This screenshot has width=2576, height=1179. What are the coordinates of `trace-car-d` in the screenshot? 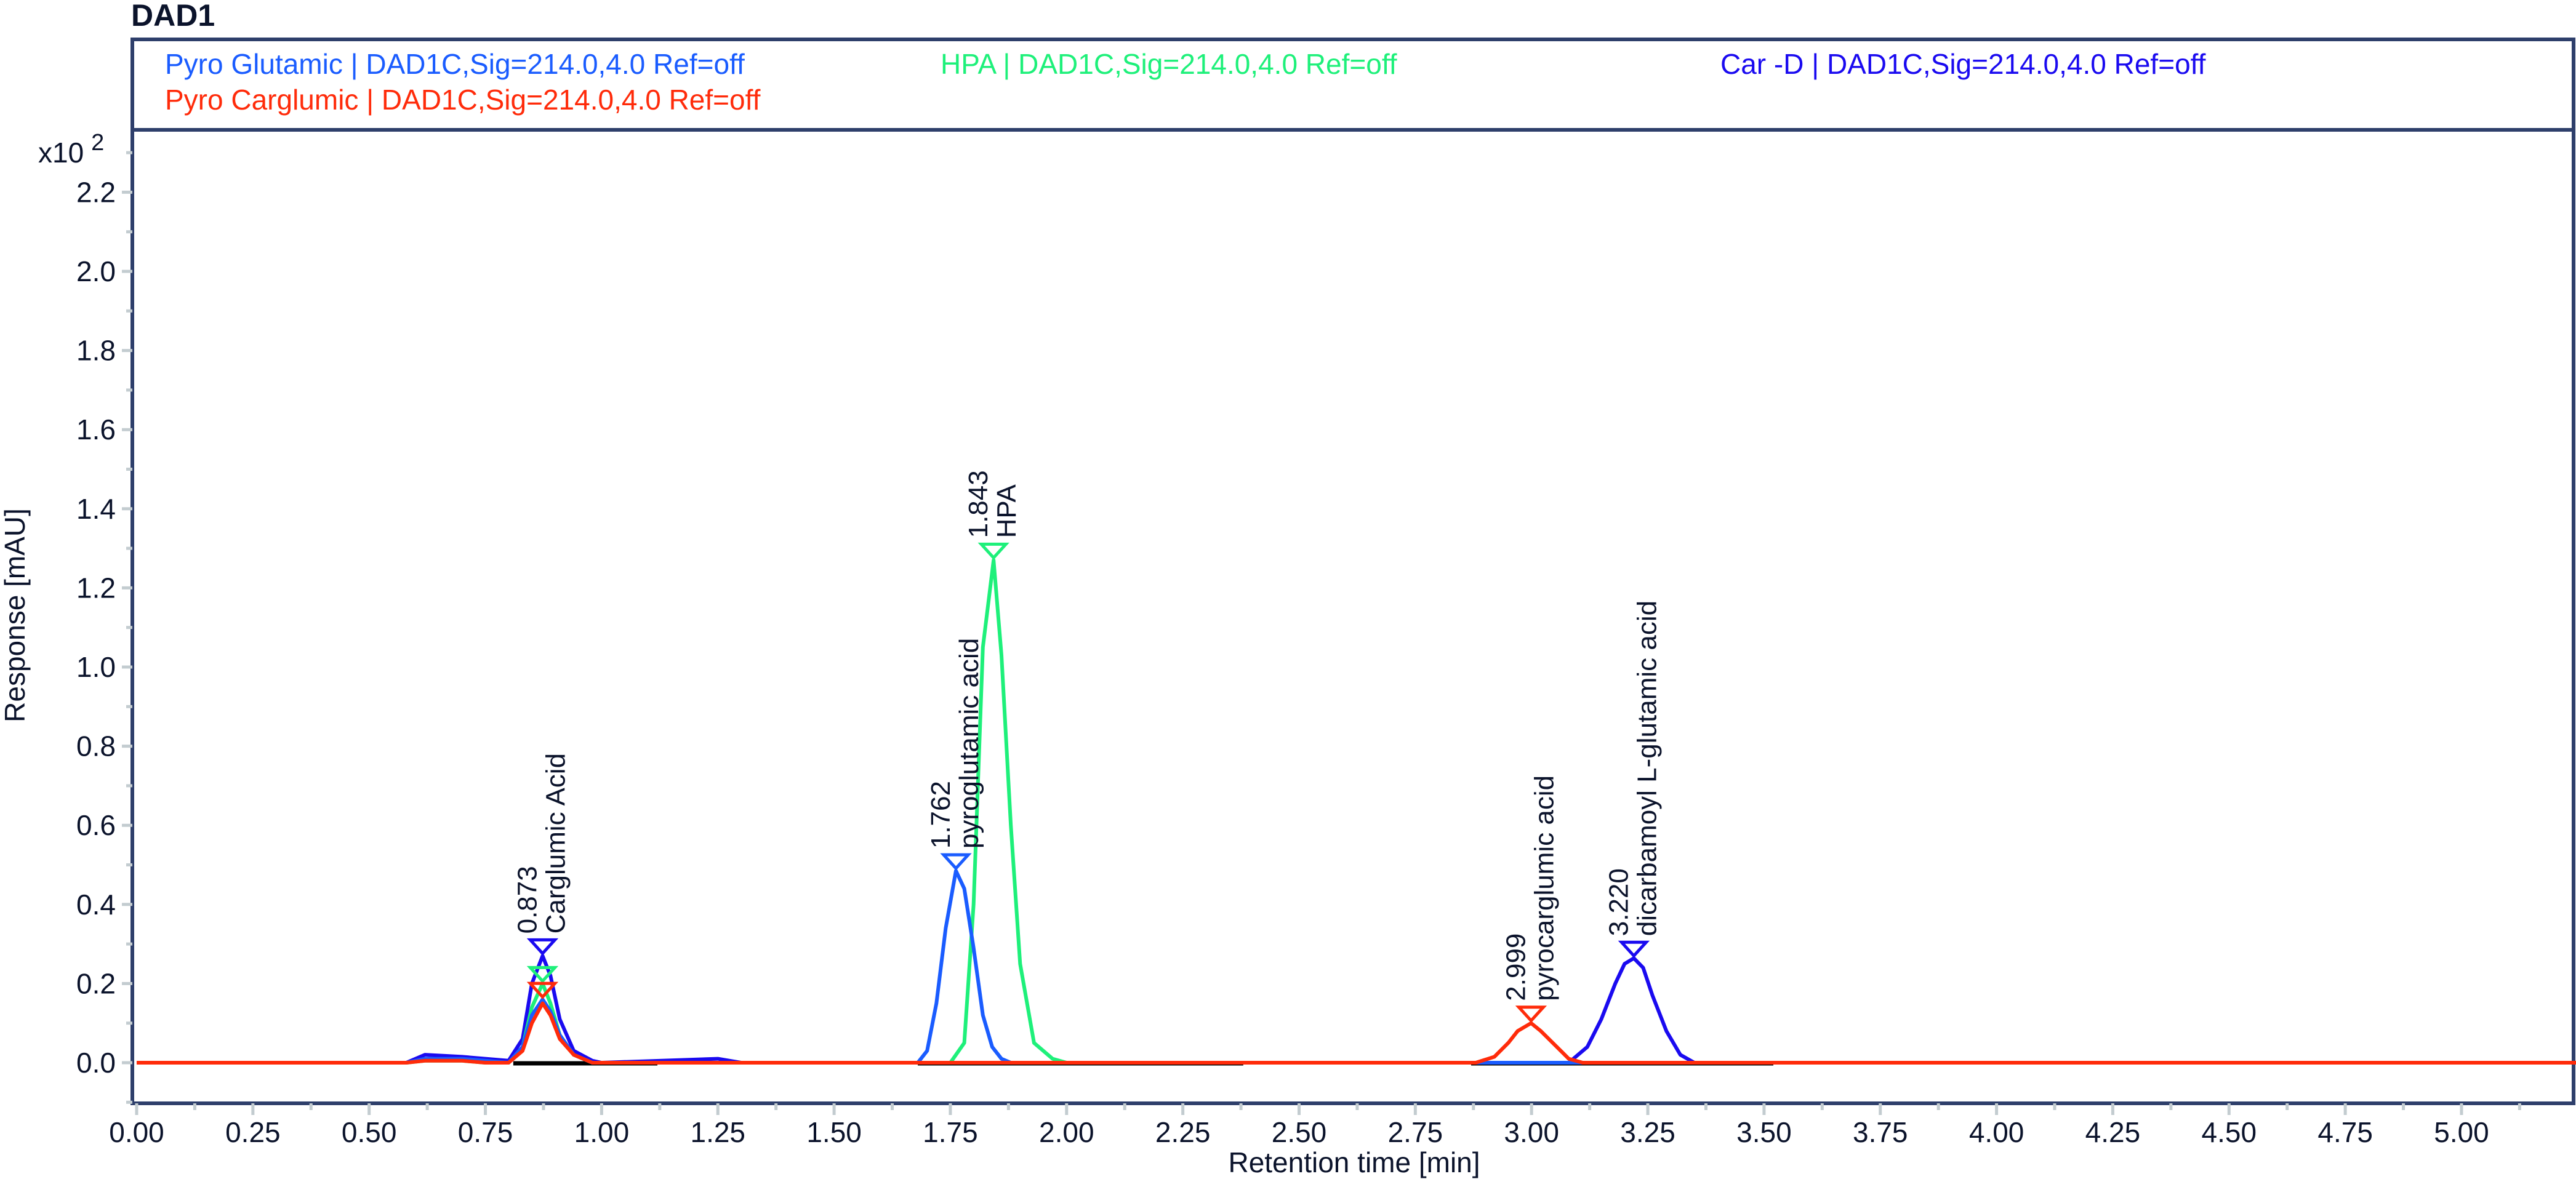 It's located at (1356, 1009).